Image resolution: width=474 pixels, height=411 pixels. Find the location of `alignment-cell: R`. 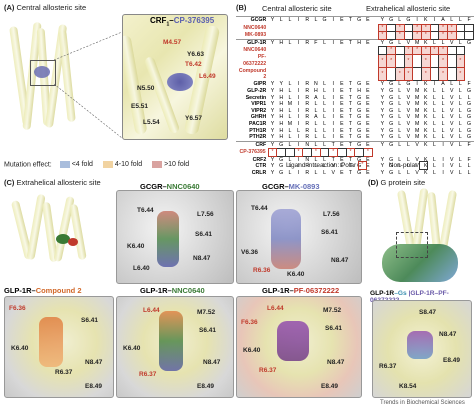

alignment-cell: R is located at coordinates (307, 20).